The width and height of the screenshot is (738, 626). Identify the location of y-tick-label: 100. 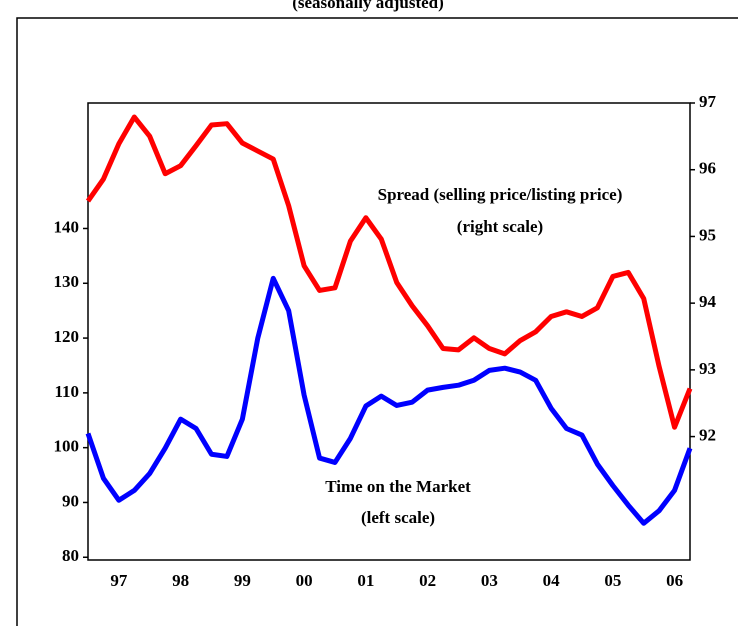
(67, 446).